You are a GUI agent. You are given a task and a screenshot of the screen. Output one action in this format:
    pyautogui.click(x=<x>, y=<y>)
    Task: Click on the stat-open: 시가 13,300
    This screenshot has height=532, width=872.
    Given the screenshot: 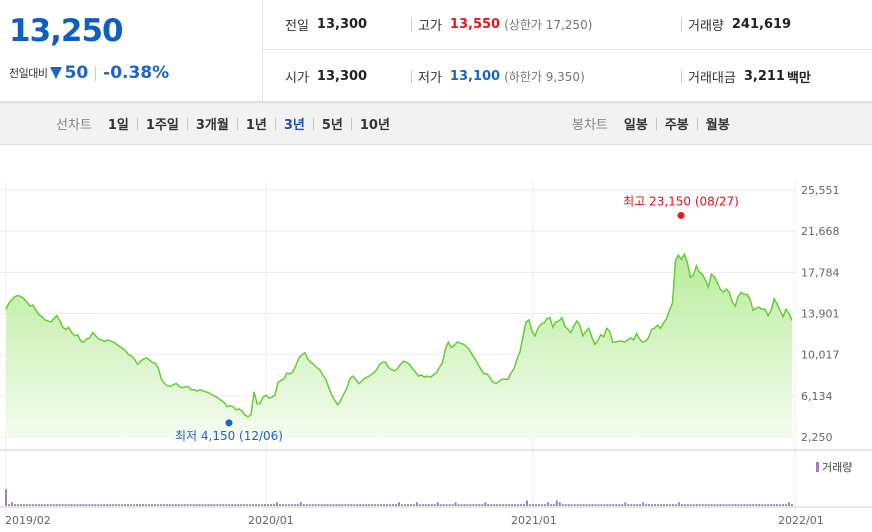 What is the action you would take?
    pyautogui.click(x=326, y=76)
    